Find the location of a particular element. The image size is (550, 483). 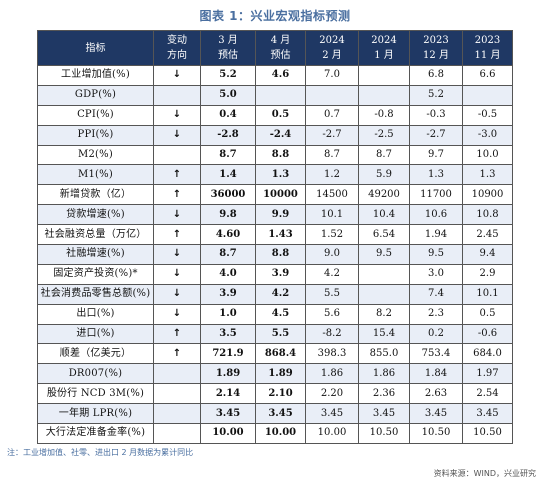

forecast-cell: 868.4 is located at coordinates (280, 354).